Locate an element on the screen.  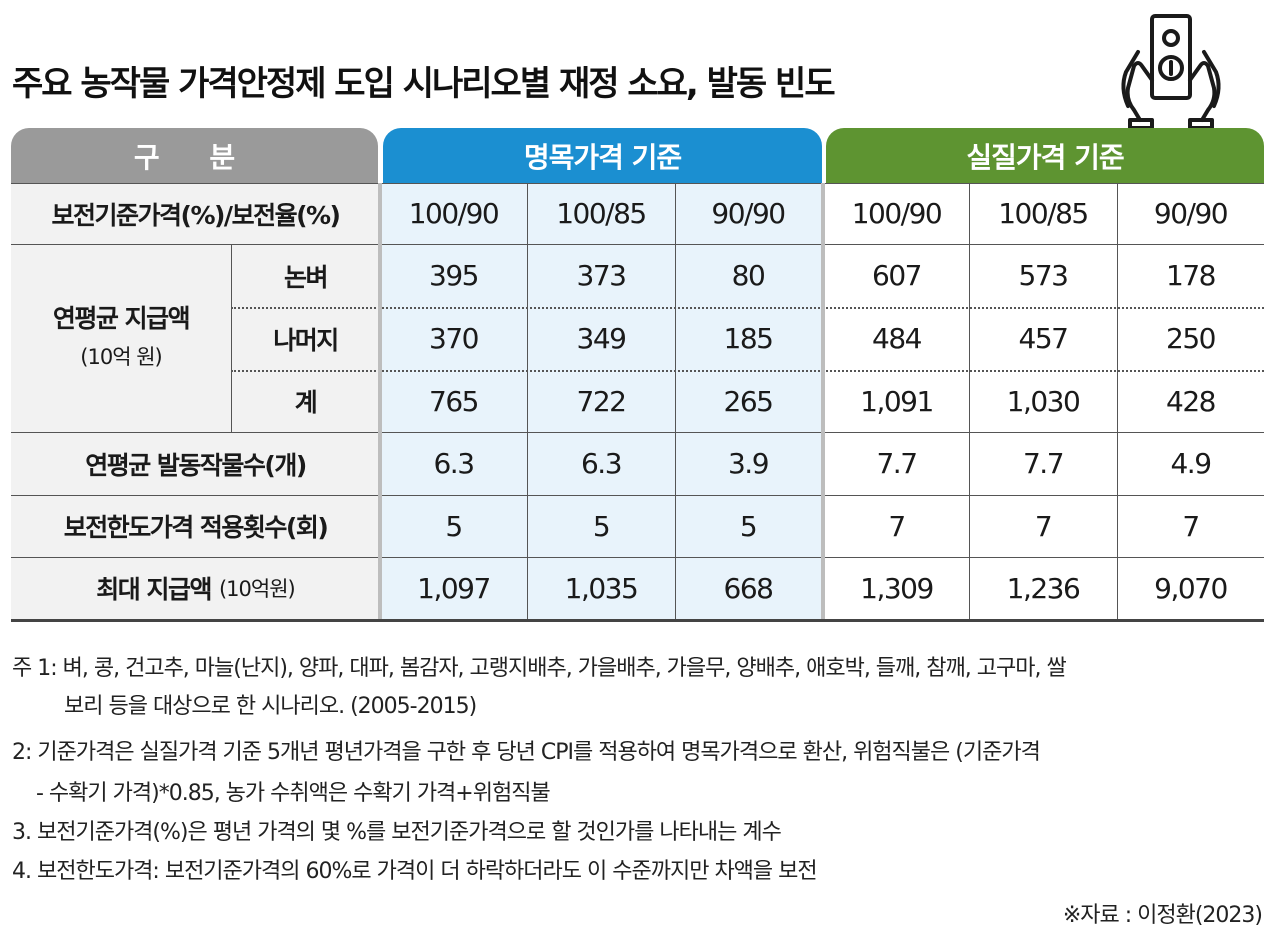
table-cell-value: 1,035 is located at coordinates (601, 588).